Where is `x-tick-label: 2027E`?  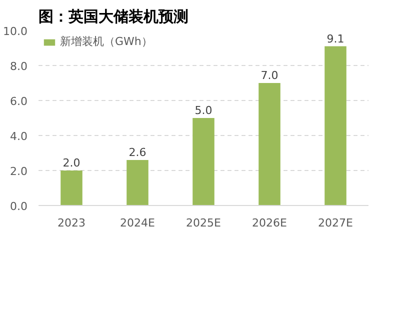
x-tick-label: 2027E is located at coordinates (336, 223).